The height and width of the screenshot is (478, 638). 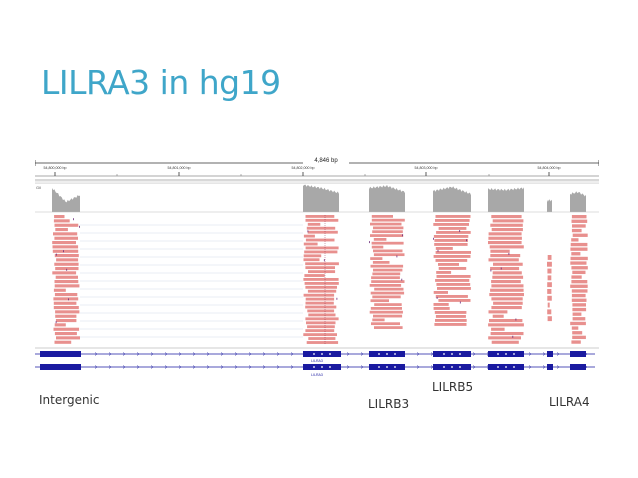 I want to click on lilra4-label: LILRA4, so click(x=569, y=402).